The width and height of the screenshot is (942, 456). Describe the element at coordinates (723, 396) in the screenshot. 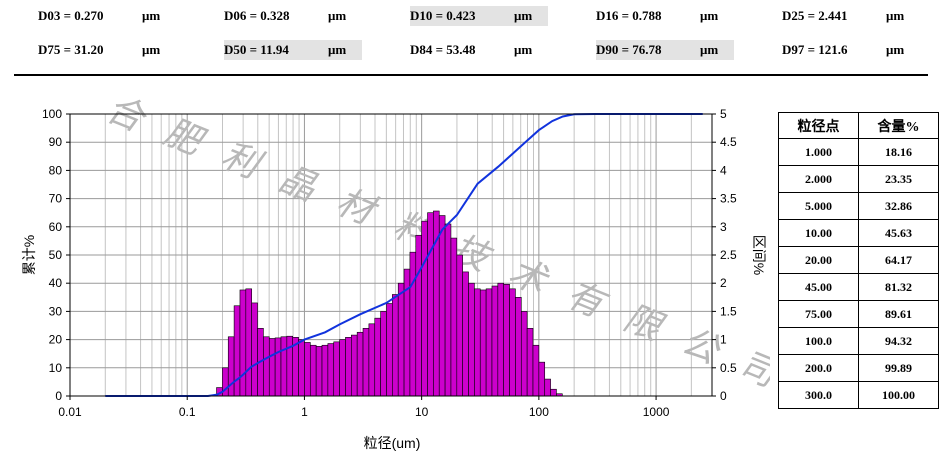

I see `y-right-tick-label: 0` at that location.